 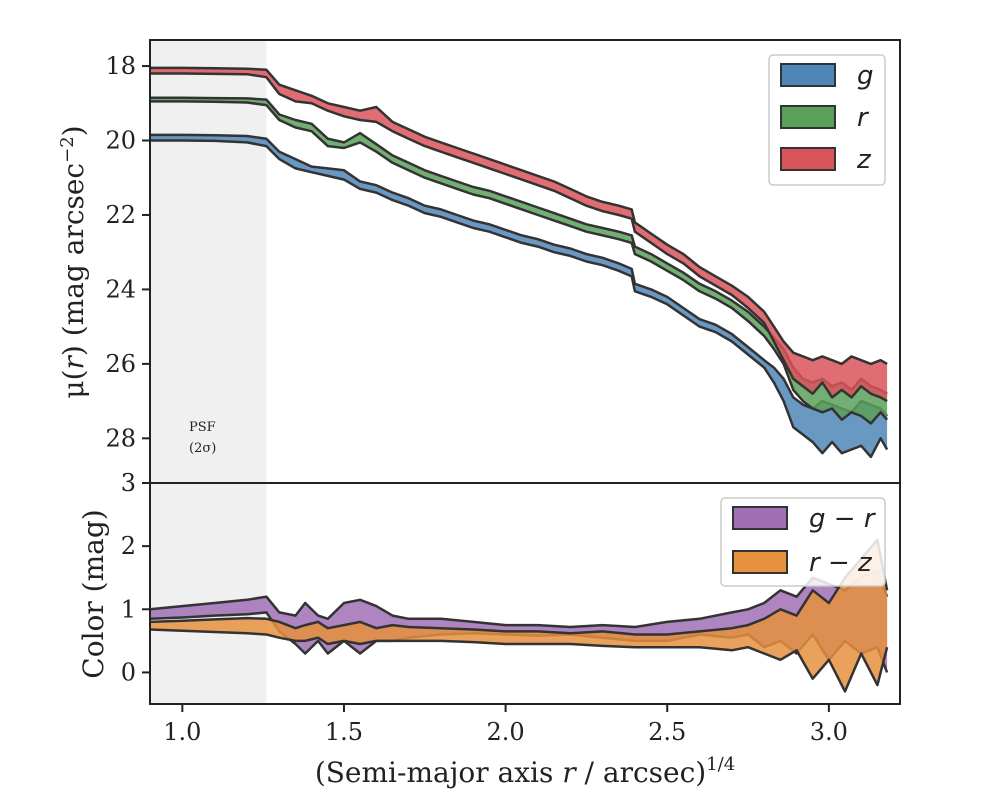 What do you see at coordinates (344, 732) in the screenshot?
I see `x-tick-label: 1.5` at bounding box center [344, 732].